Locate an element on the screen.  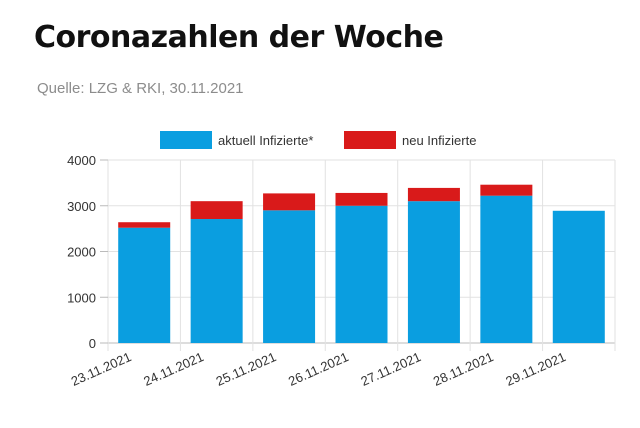
bar-new-26.11.2021 is located at coordinates (361, 199).